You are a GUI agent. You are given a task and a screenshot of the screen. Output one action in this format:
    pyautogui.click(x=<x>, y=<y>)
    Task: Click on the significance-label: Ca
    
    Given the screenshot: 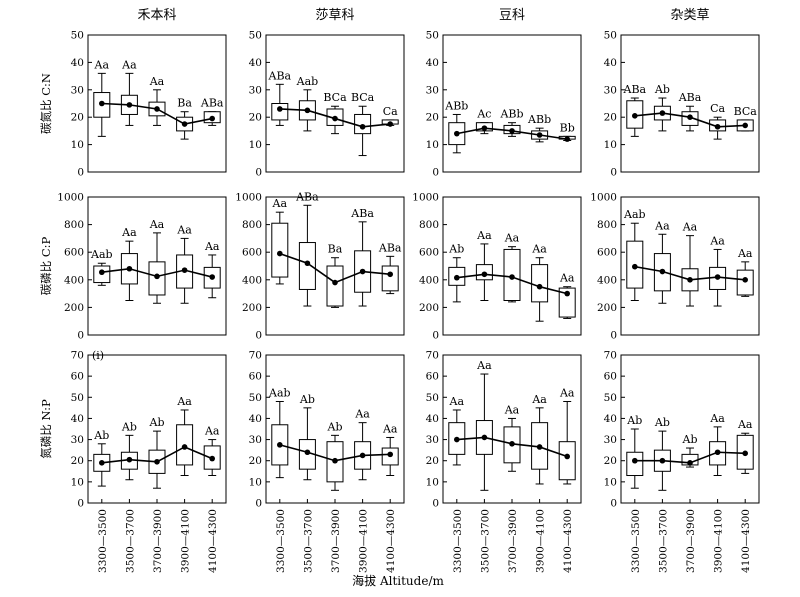 What is the action you would take?
    pyautogui.click(x=717, y=108)
    